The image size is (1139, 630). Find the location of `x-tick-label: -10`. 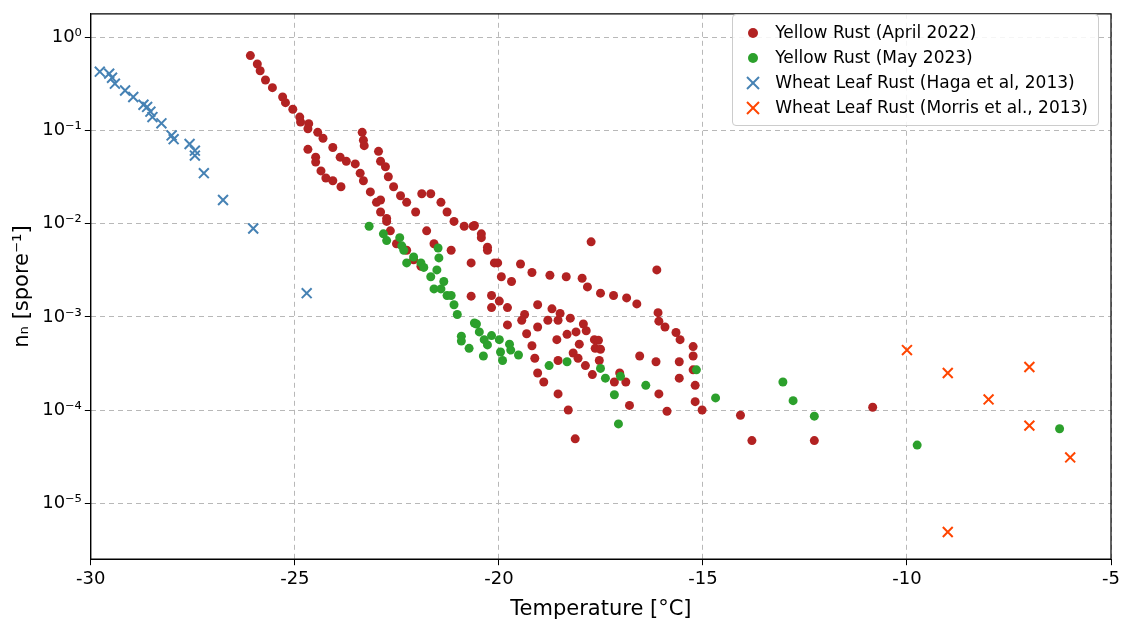

x-tick-label: -10 is located at coordinates (907, 577).